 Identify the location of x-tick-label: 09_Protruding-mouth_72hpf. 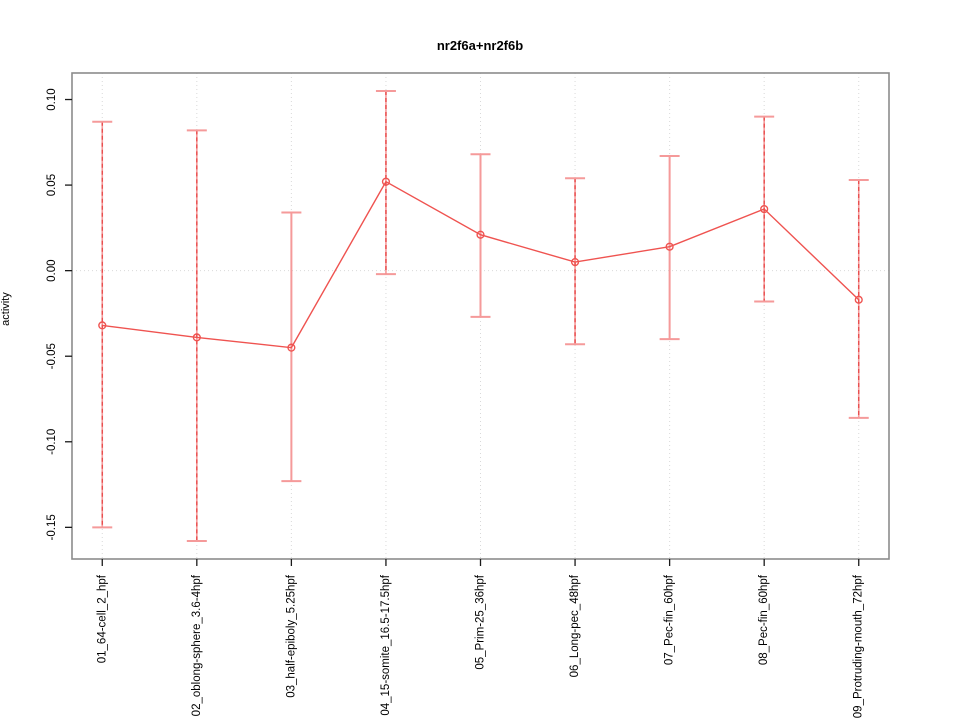
(859, 646).